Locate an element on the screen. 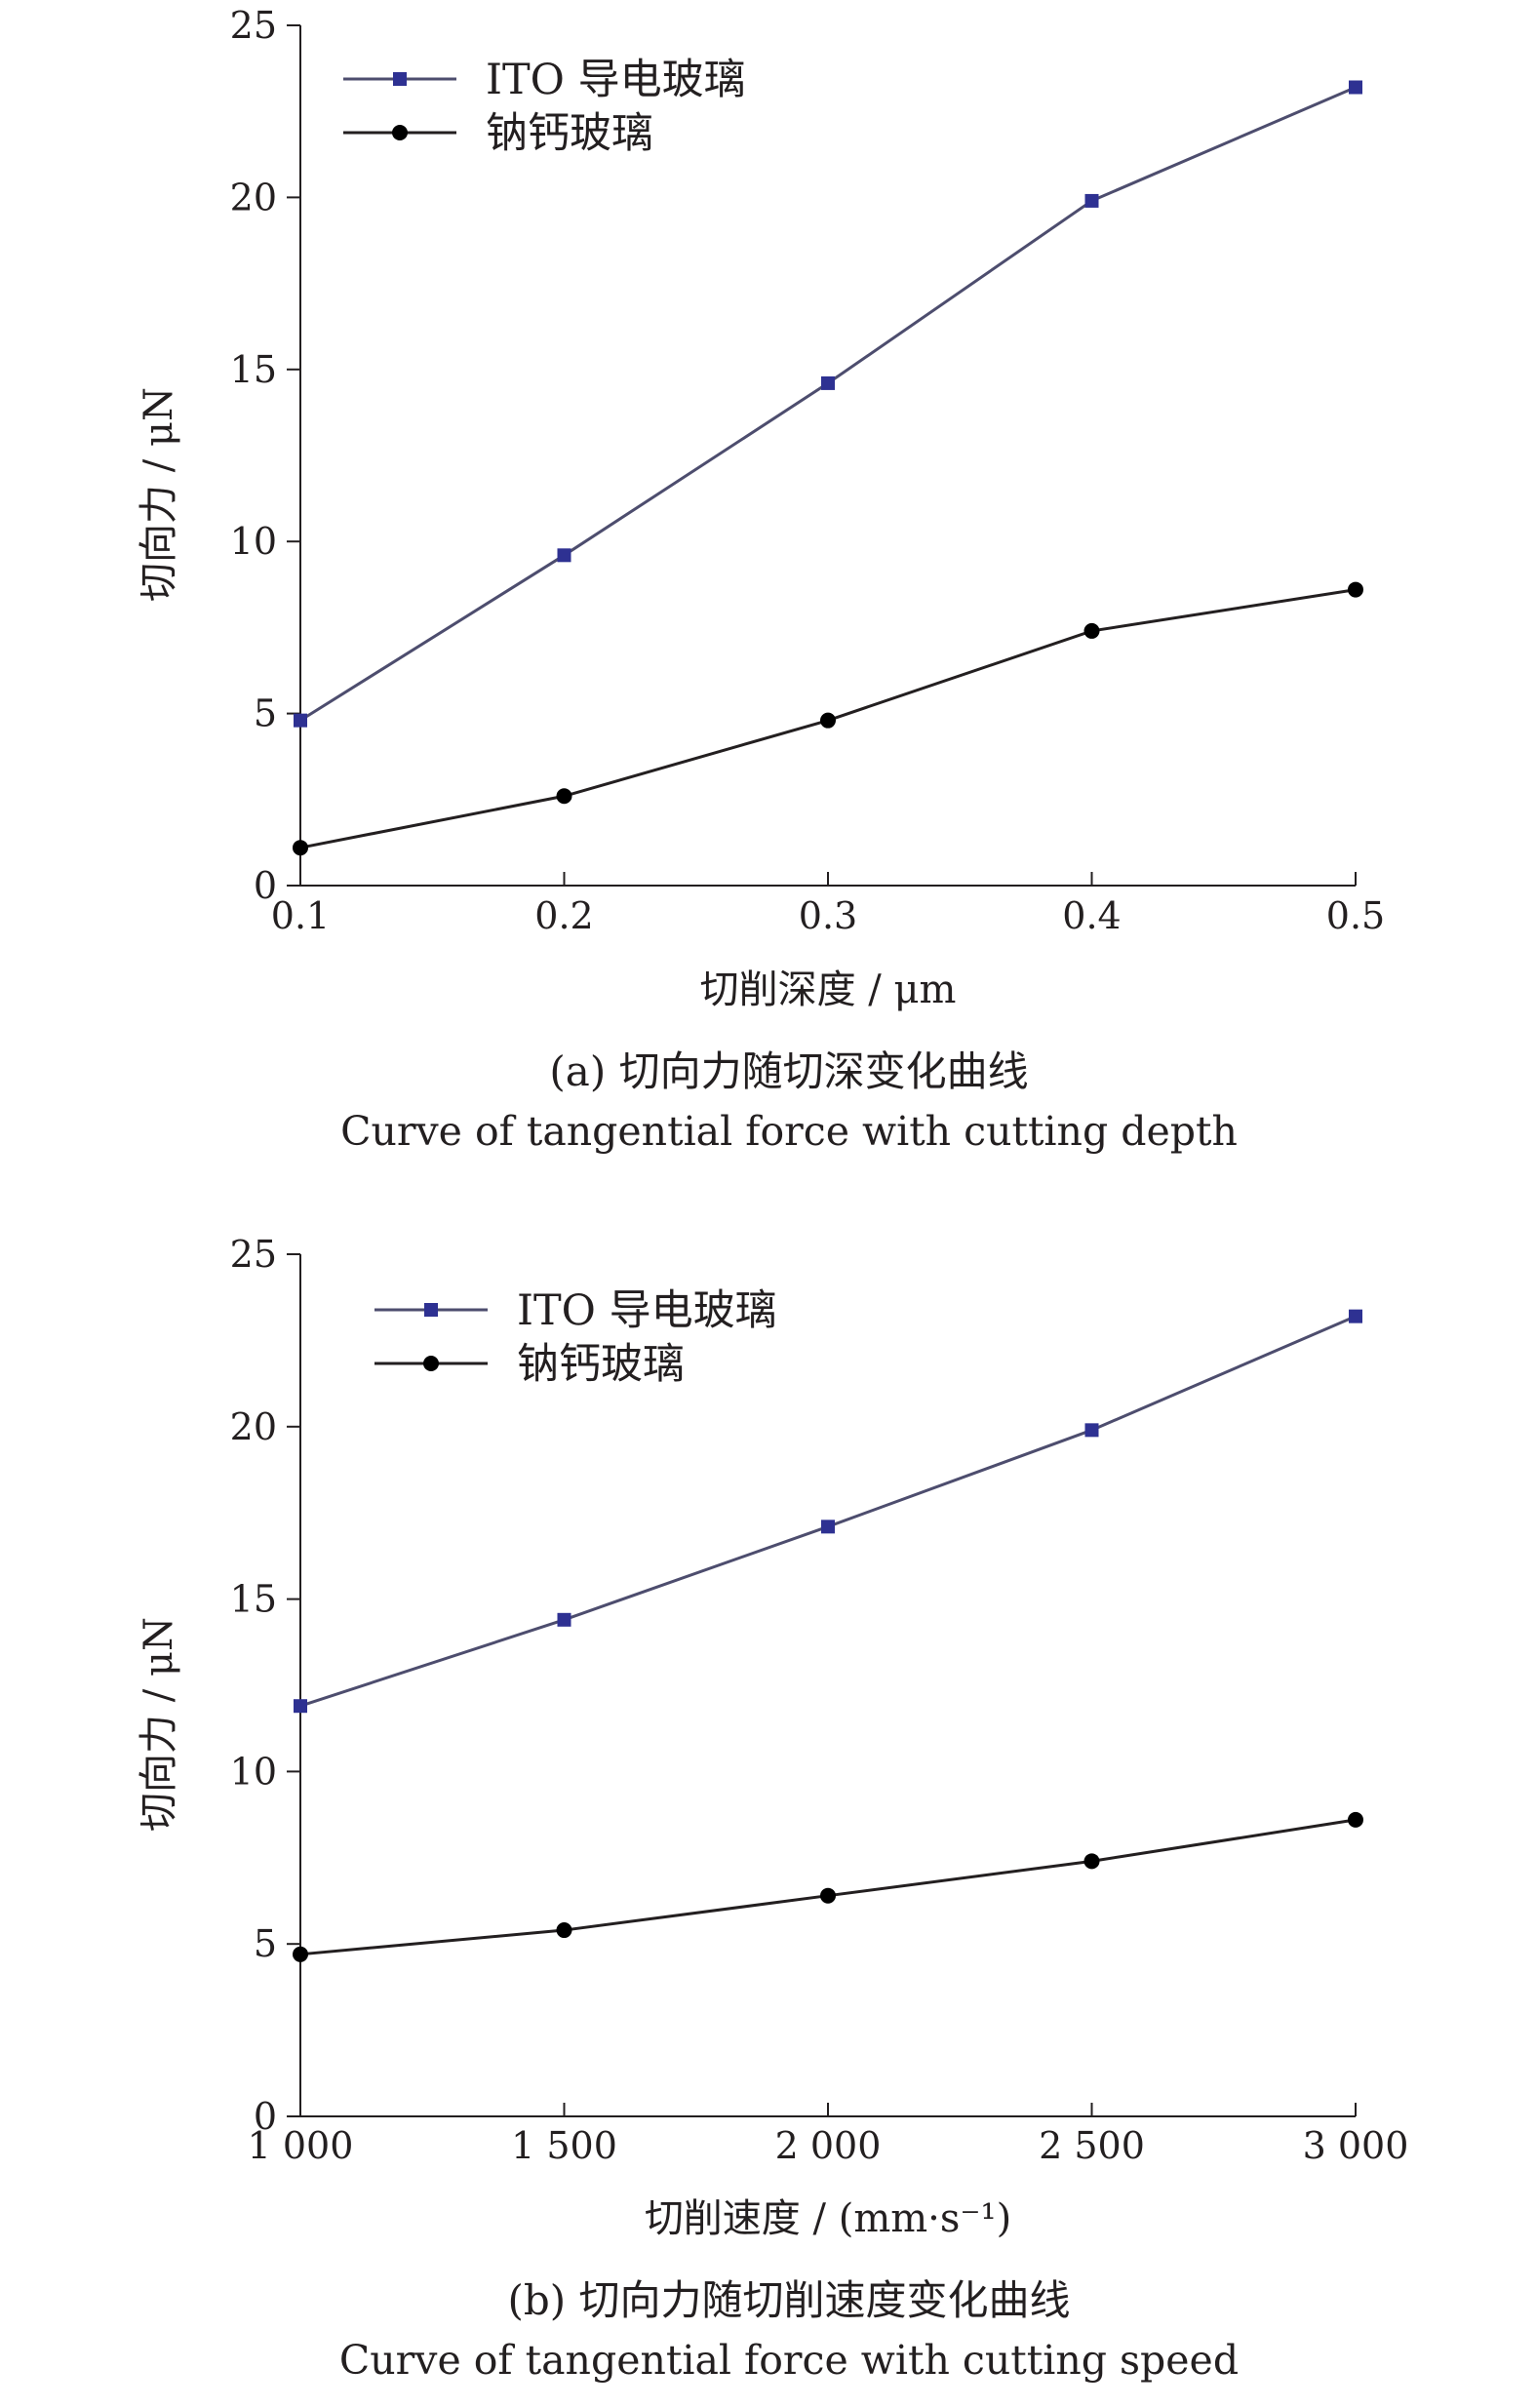 This screenshot has width=1536, height=2408. x-tick-label: 3 000 is located at coordinates (1356, 2146).